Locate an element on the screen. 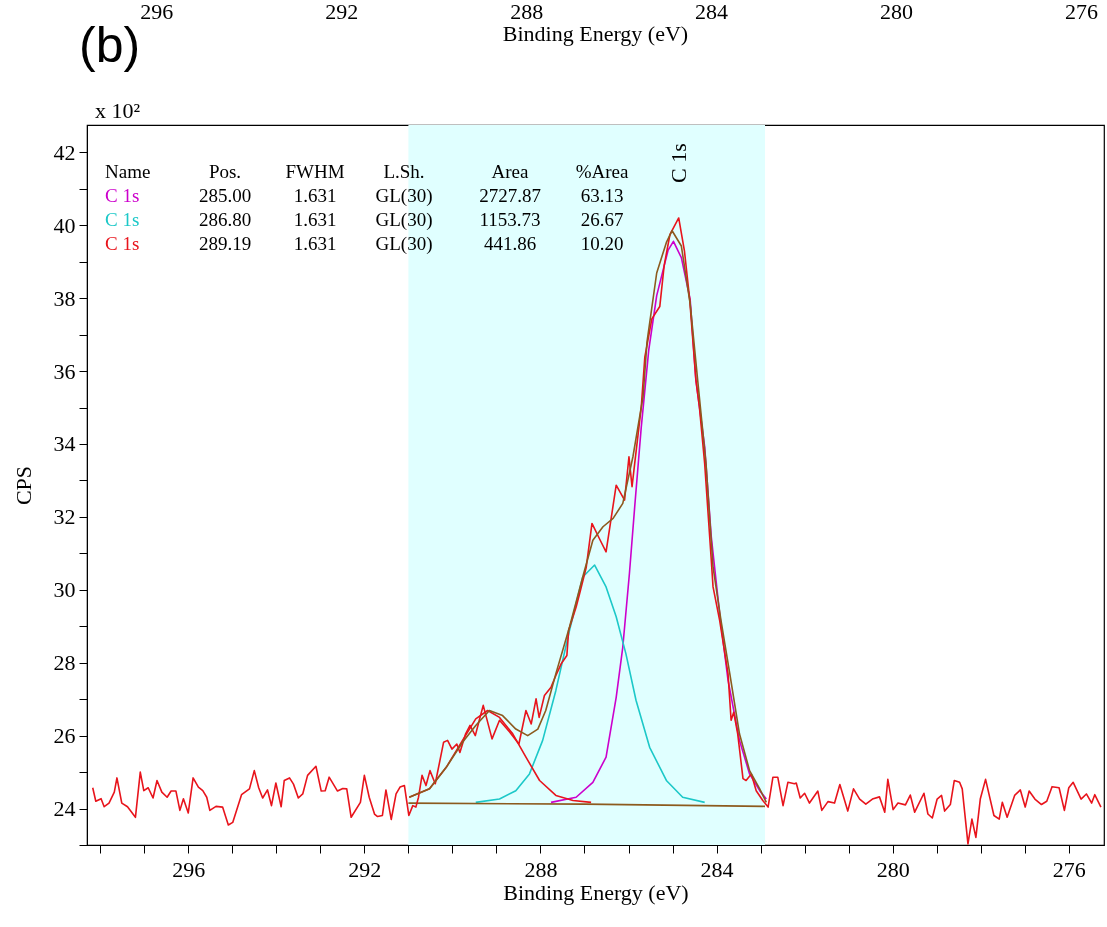 The height and width of the screenshot is (927, 1107). annotation: 285.00 is located at coordinates (225, 195).